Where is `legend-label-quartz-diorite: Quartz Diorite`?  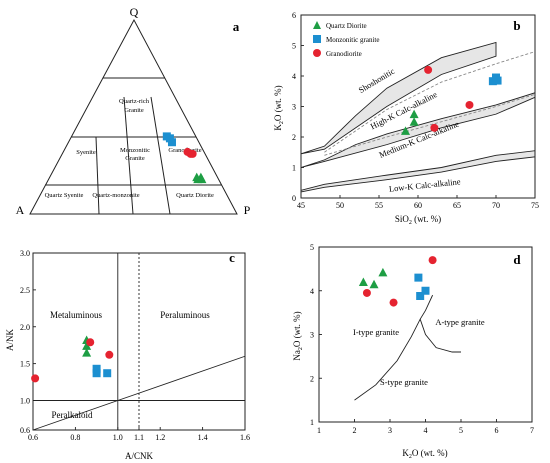
legend-label-quartz-diorite: Quartz Diorite is located at coordinates (346, 26).